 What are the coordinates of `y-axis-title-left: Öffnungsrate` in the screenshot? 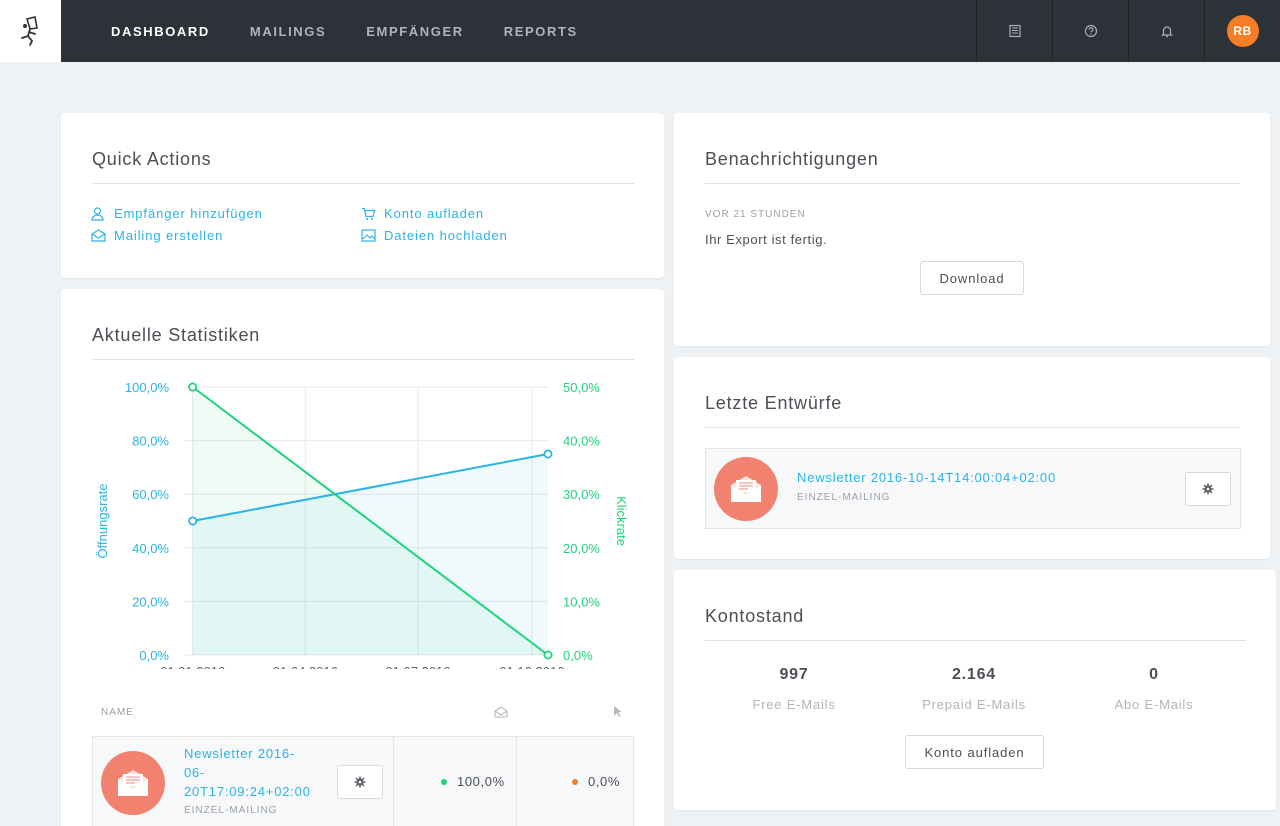 It's located at (102, 521).